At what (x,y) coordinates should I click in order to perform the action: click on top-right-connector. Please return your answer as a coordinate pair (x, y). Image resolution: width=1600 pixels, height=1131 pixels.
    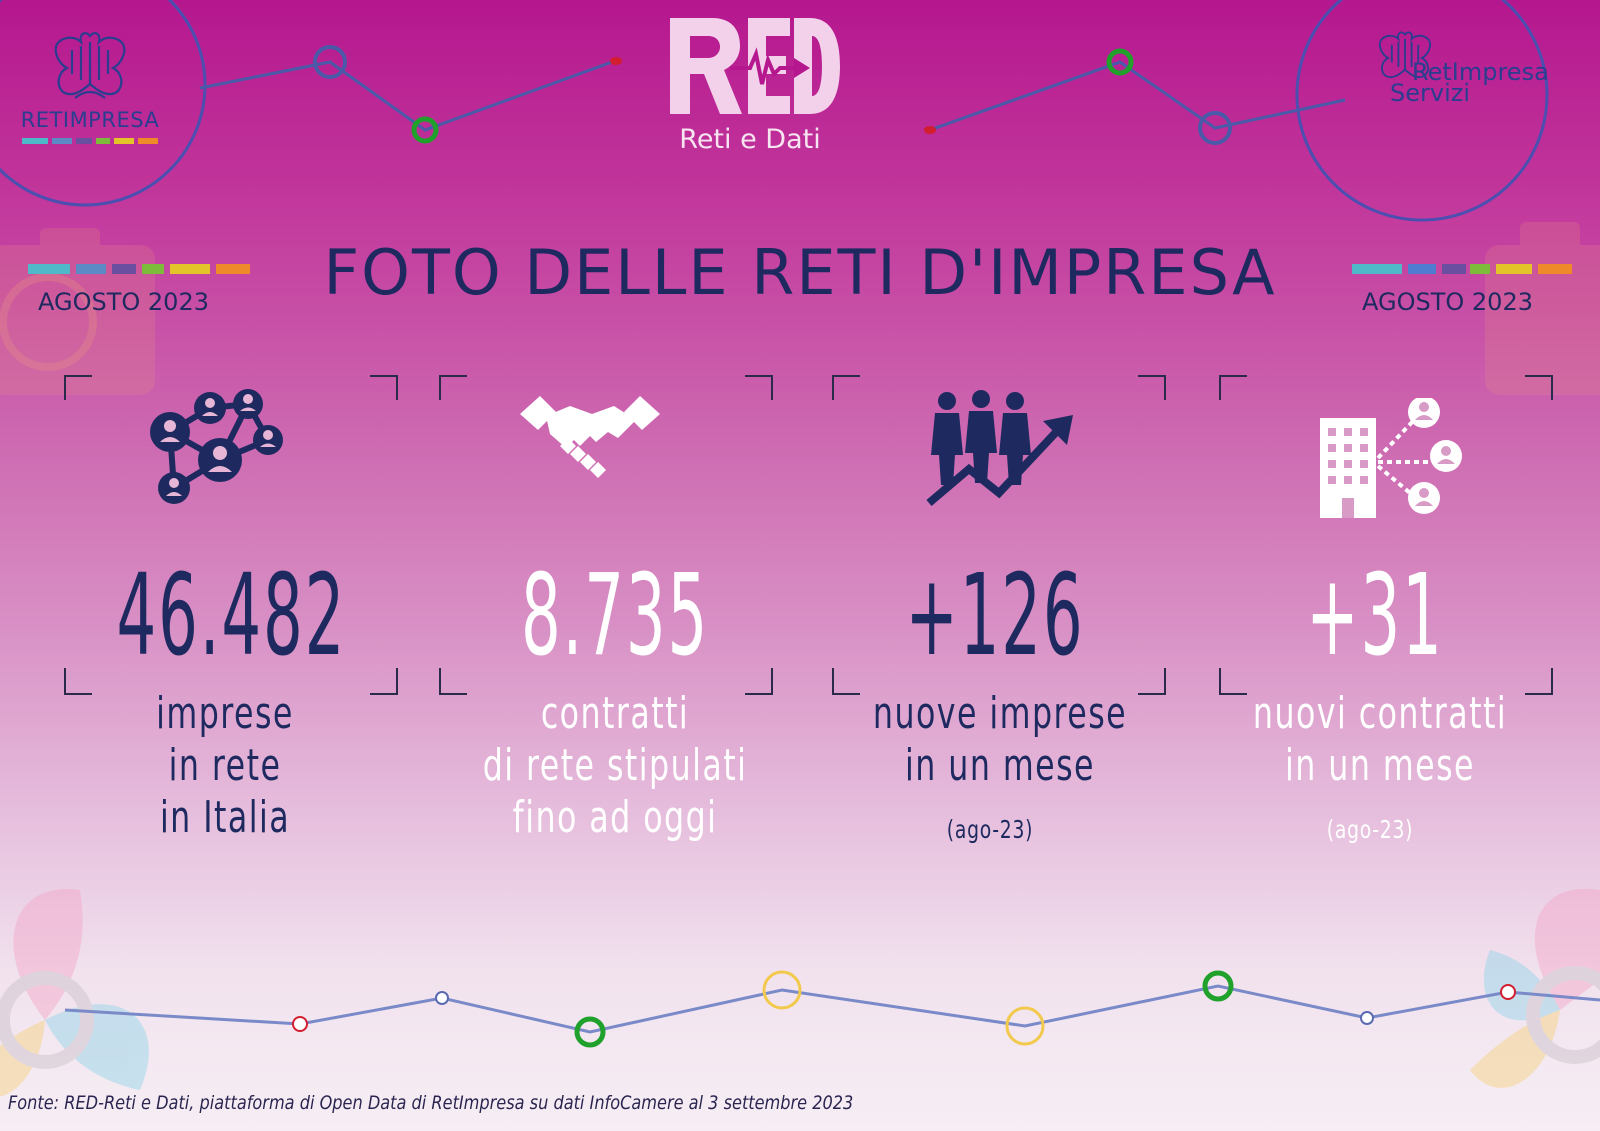
    Looking at the image, I should click on (1137, 96).